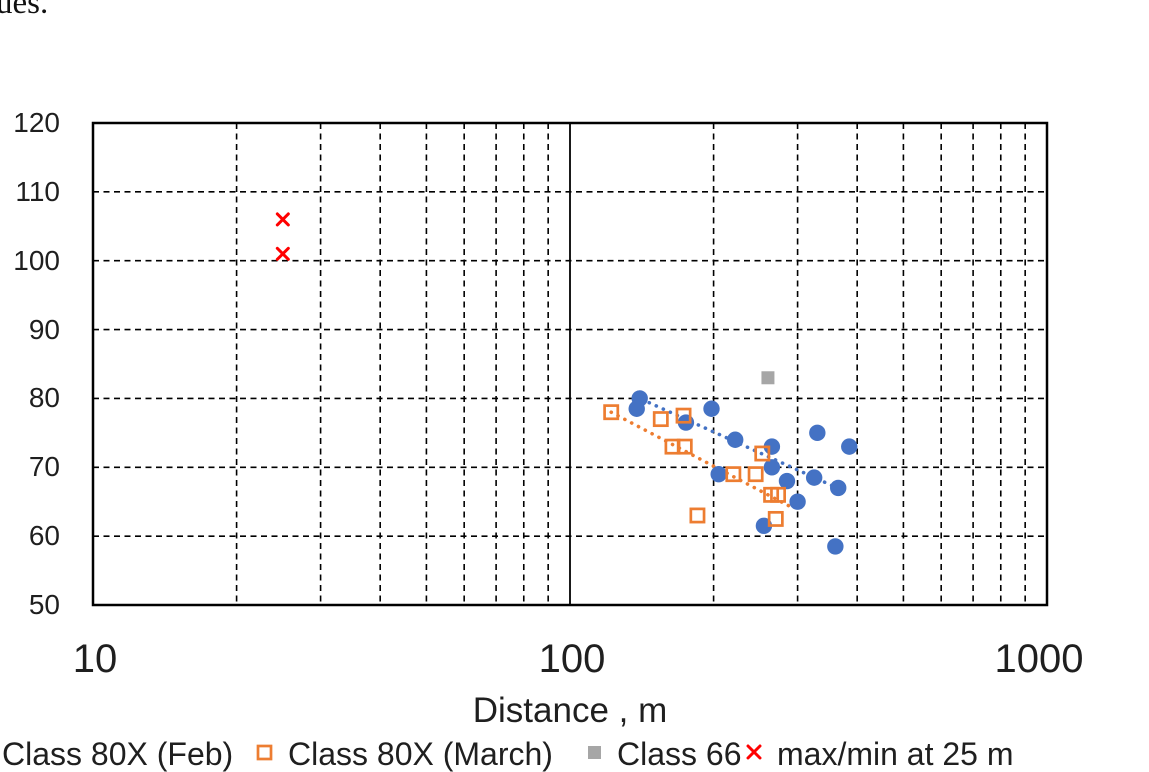 The width and height of the screenshot is (1149, 772). I want to click on y-tick-label: 60, so click(44, 536).